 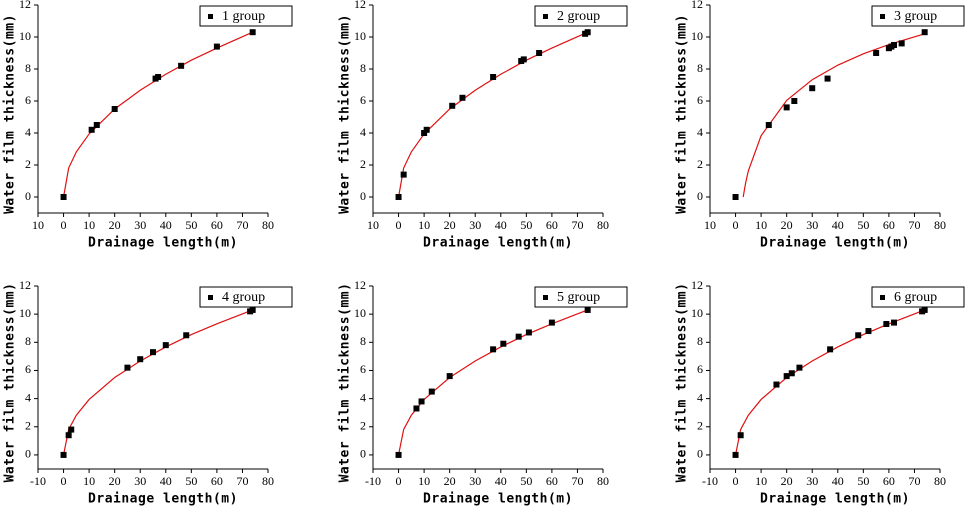 What do you see at coordinates (710, 481) in the screenshot?
I see `x-tick-label: -10` at bounding box center [710, 481].